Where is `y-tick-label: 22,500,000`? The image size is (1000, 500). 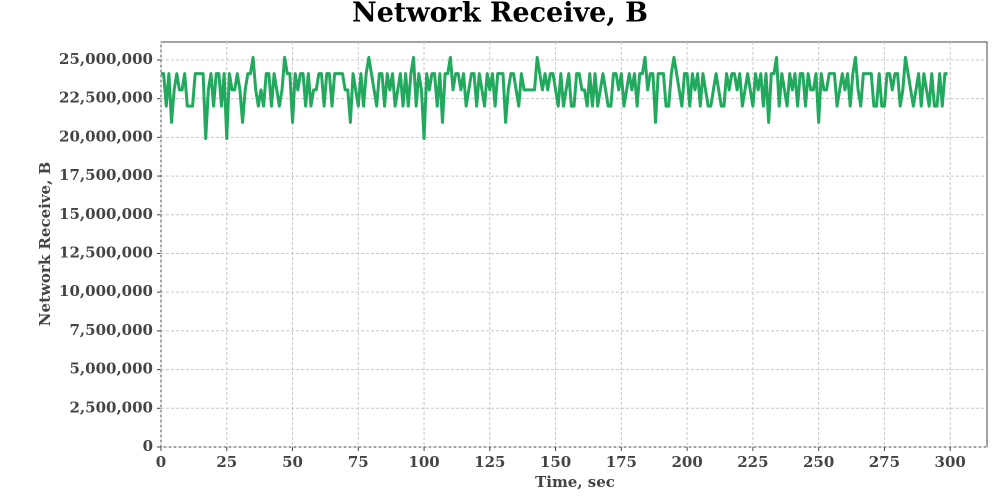
y-tick-label: 22,500,000 is located at coordinates (106, 98).